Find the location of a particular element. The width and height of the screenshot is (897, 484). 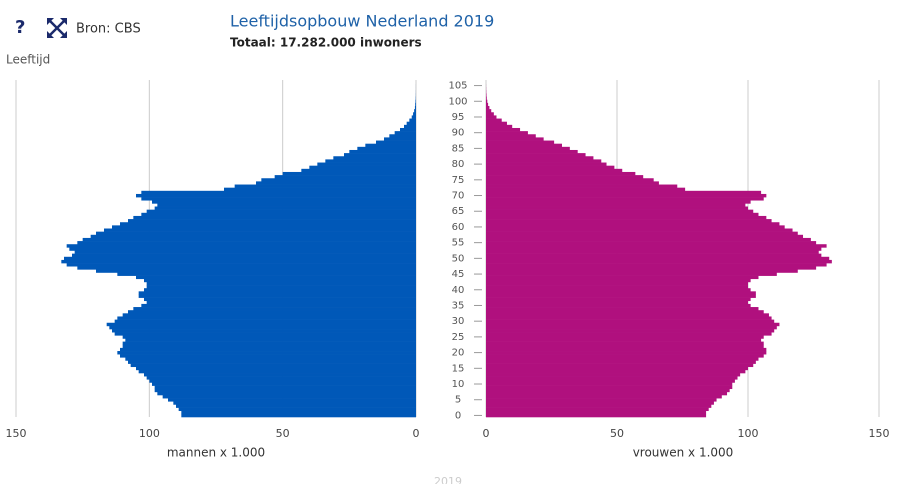

y-tick-label: 40 is located at coordinates (458, 290).